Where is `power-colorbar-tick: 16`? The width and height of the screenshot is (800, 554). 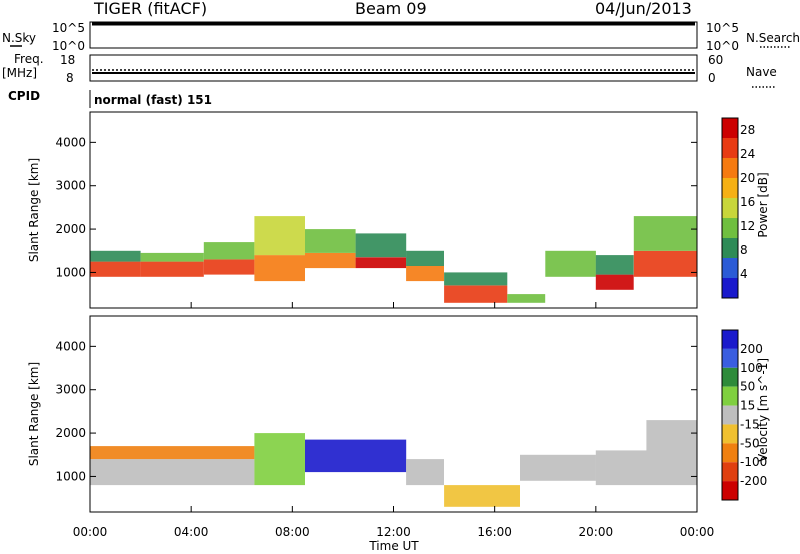
power-colorbar-tick: 16 is located at coordinates (747, 202).